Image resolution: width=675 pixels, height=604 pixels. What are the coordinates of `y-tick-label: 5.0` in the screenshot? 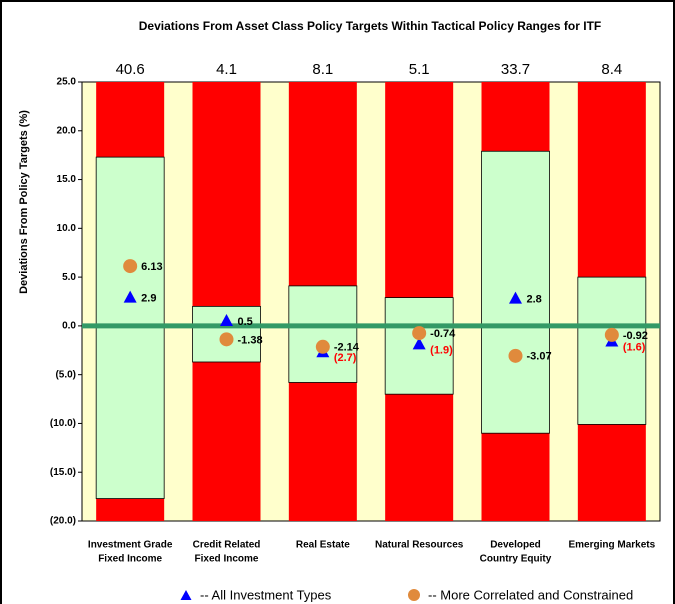 It's located at (69, 277).